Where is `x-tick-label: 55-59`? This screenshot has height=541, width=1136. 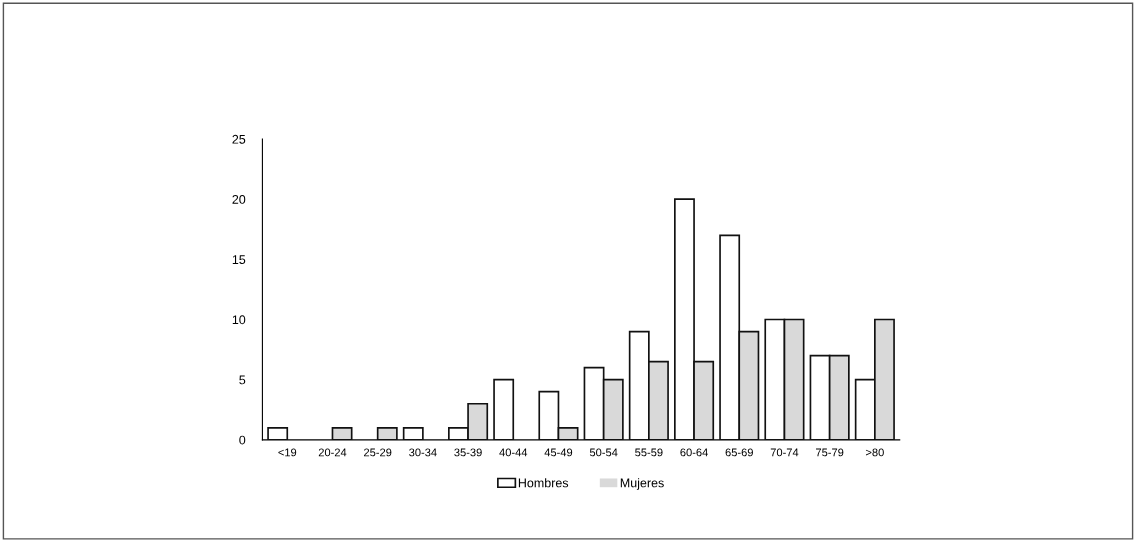
x-tick-label: 55-59 is located at coordinates (649, 452).